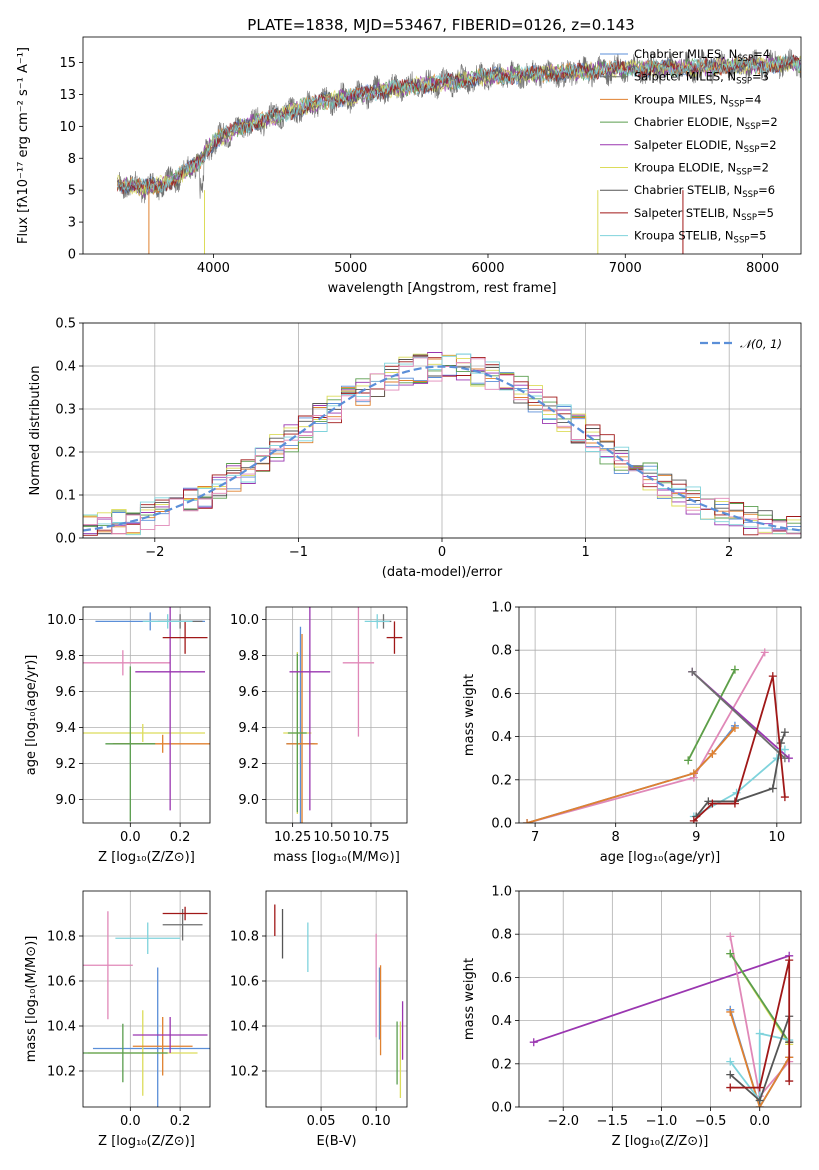 The image size is (819, 1170). I want to click on legend-entry: Salpeter STELIB, NSSP=5, so click(704, 214).